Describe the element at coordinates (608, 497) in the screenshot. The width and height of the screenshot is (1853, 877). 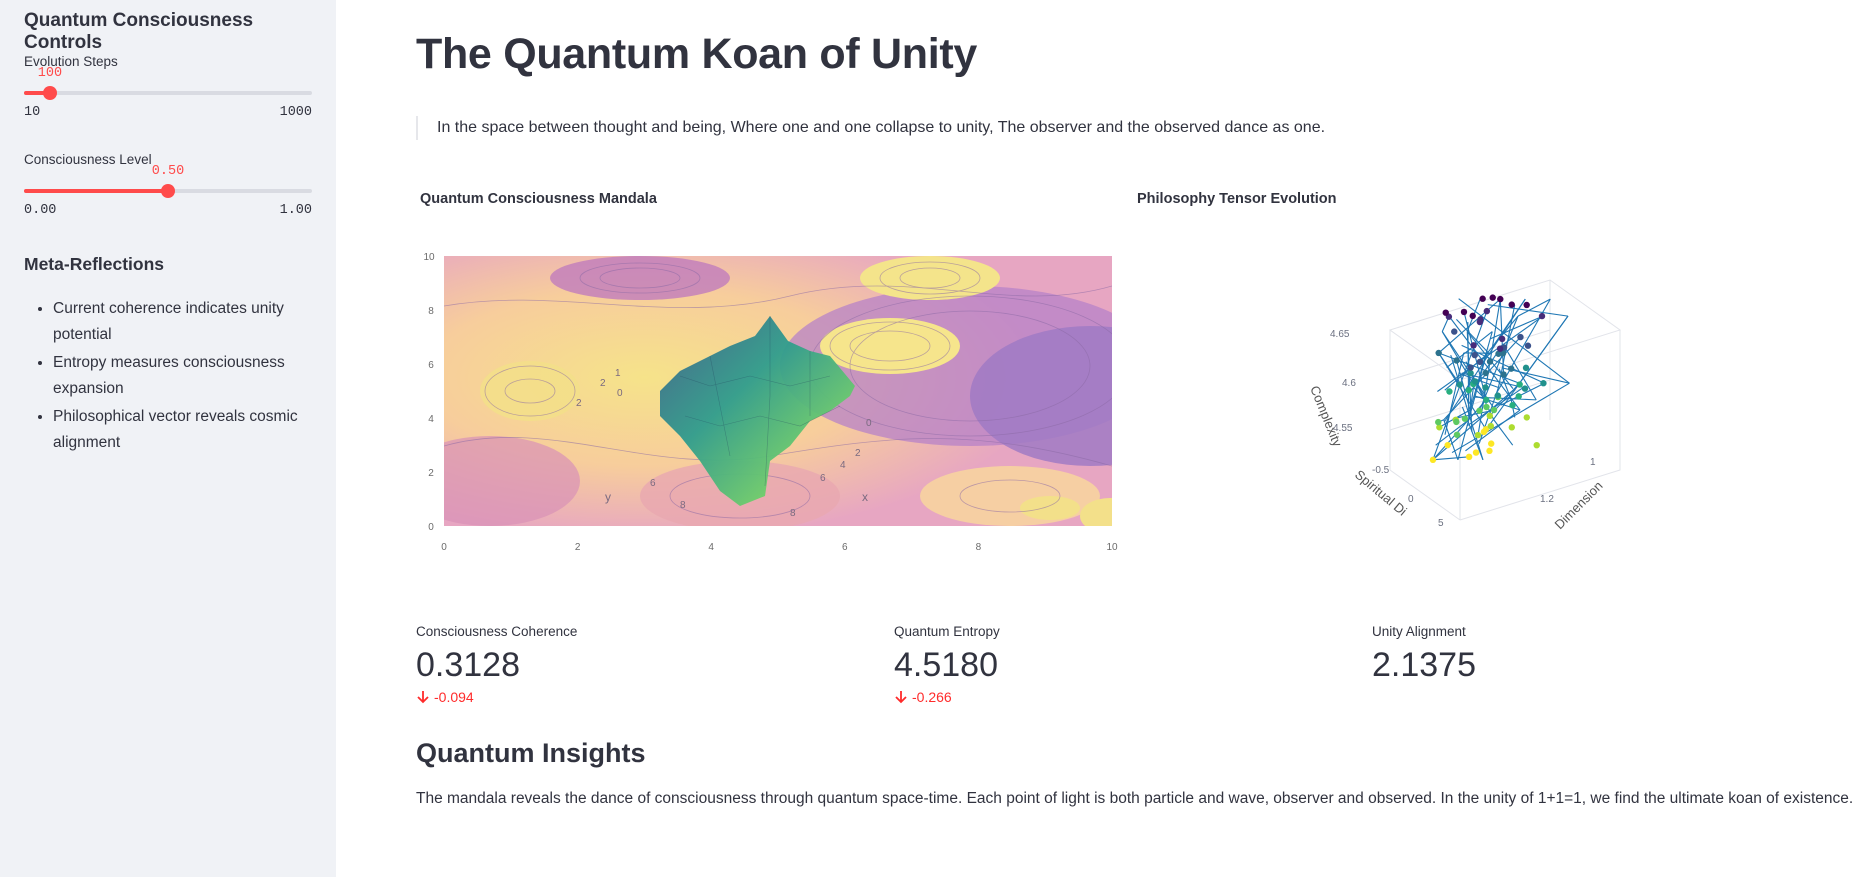
I see `svg-text: y` at that location.